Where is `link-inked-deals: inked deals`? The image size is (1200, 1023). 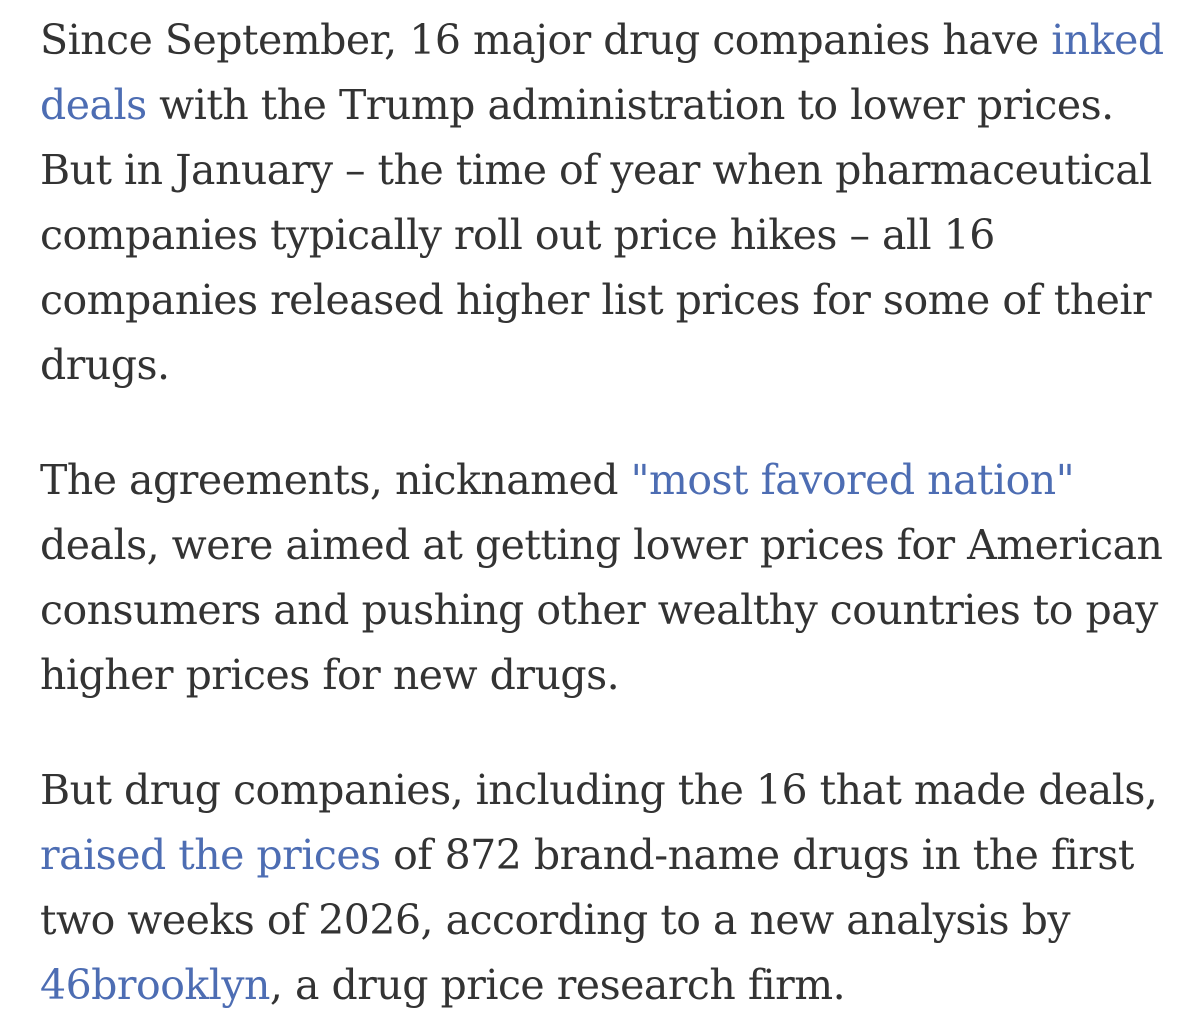
link-inked-deals: inked deals is located at coordinates (602, 72).